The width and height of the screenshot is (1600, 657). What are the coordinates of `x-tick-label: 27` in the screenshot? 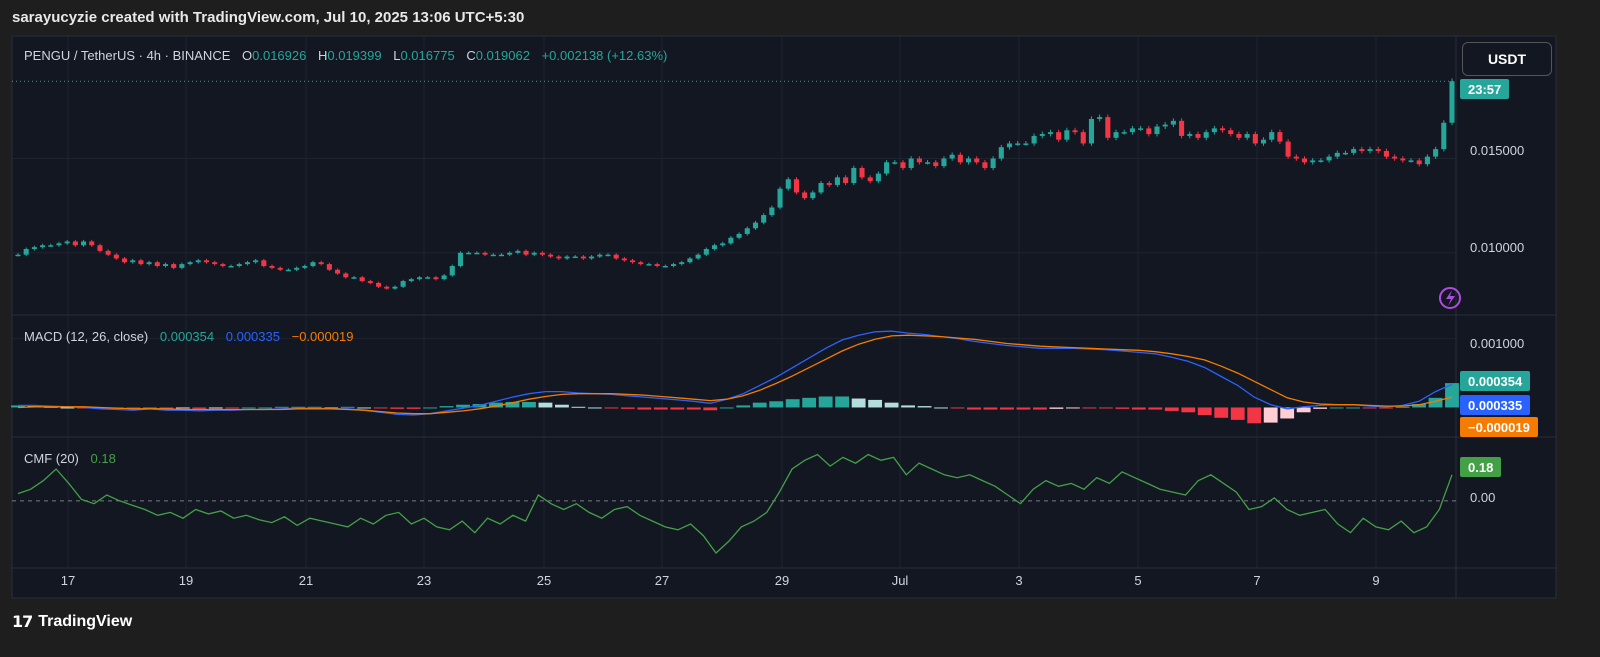 It's located at (662, 580).